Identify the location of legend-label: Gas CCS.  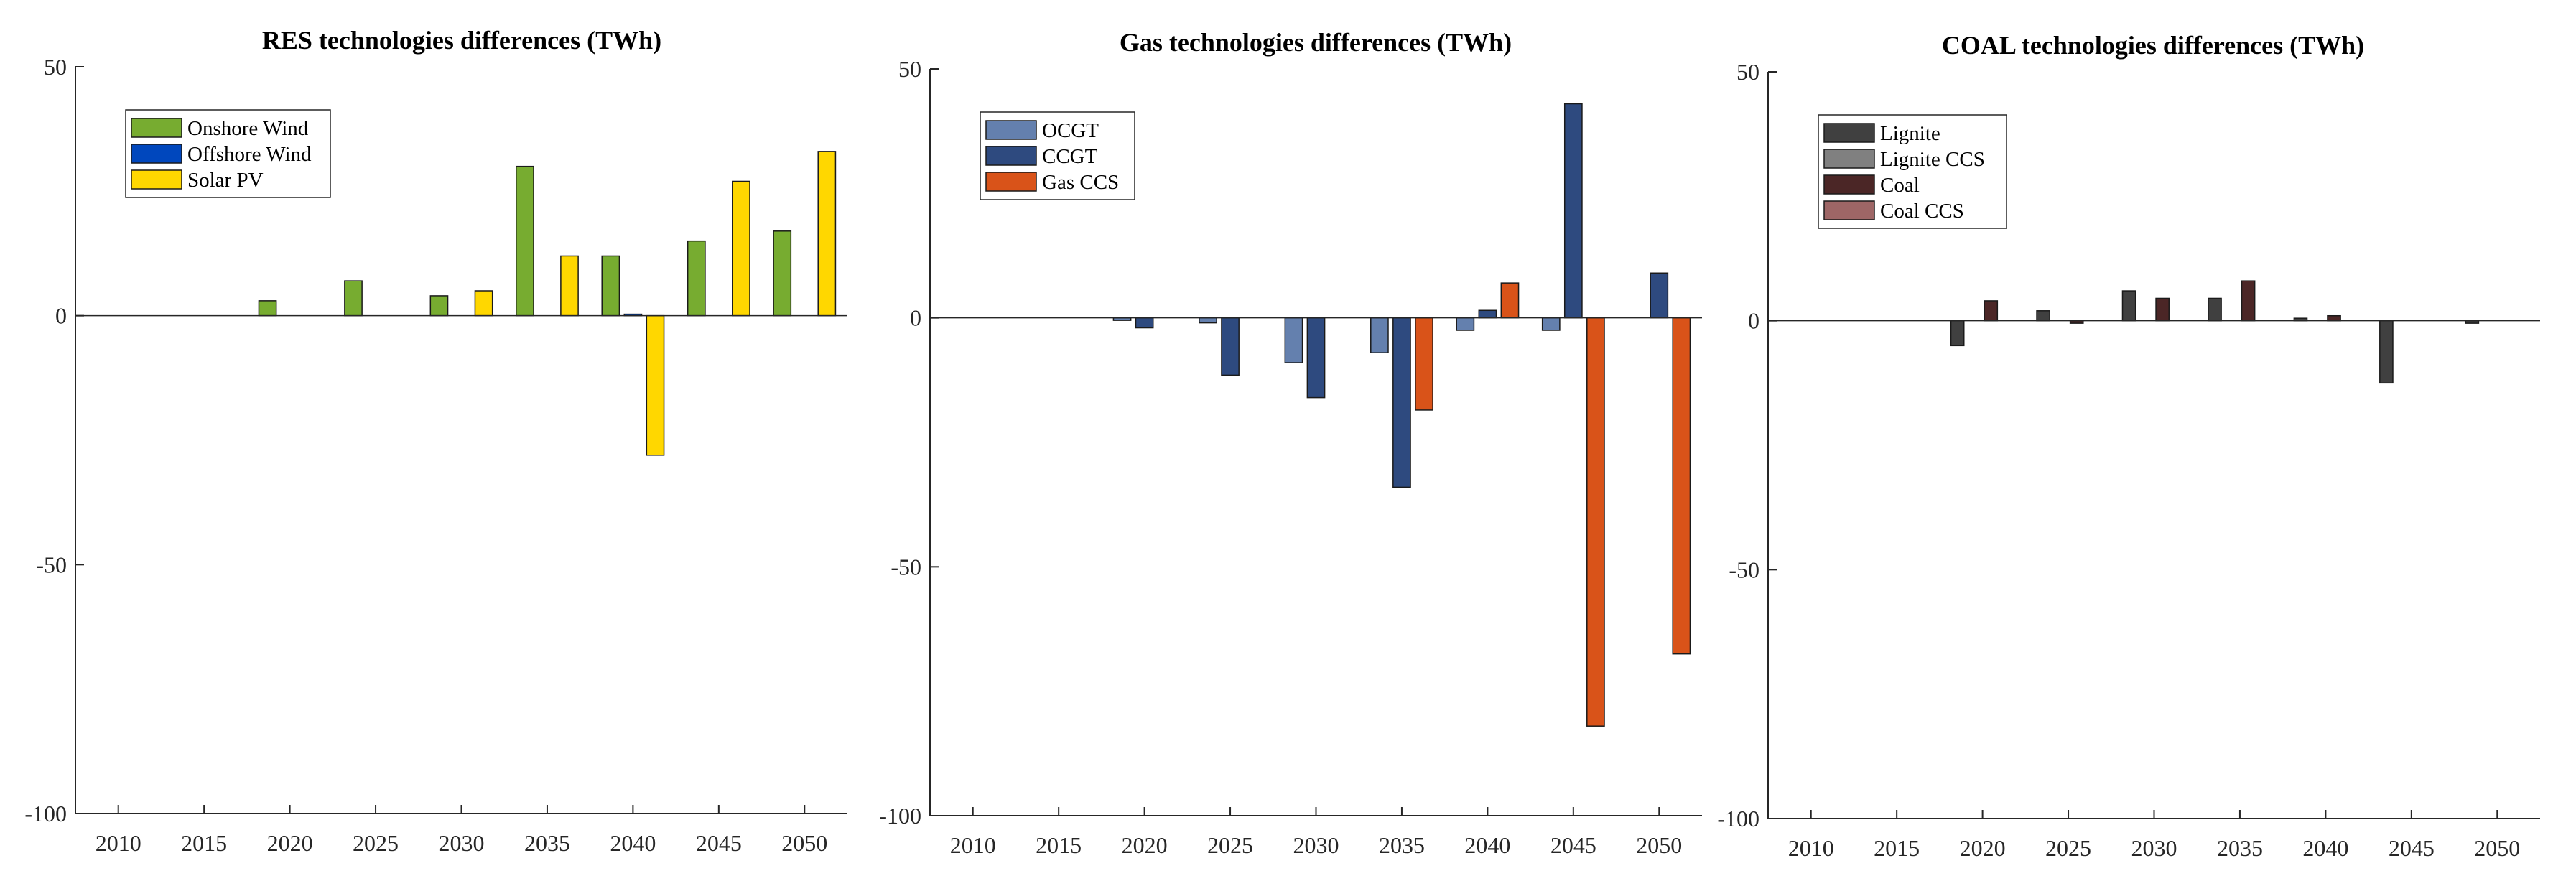
(1080, 182).